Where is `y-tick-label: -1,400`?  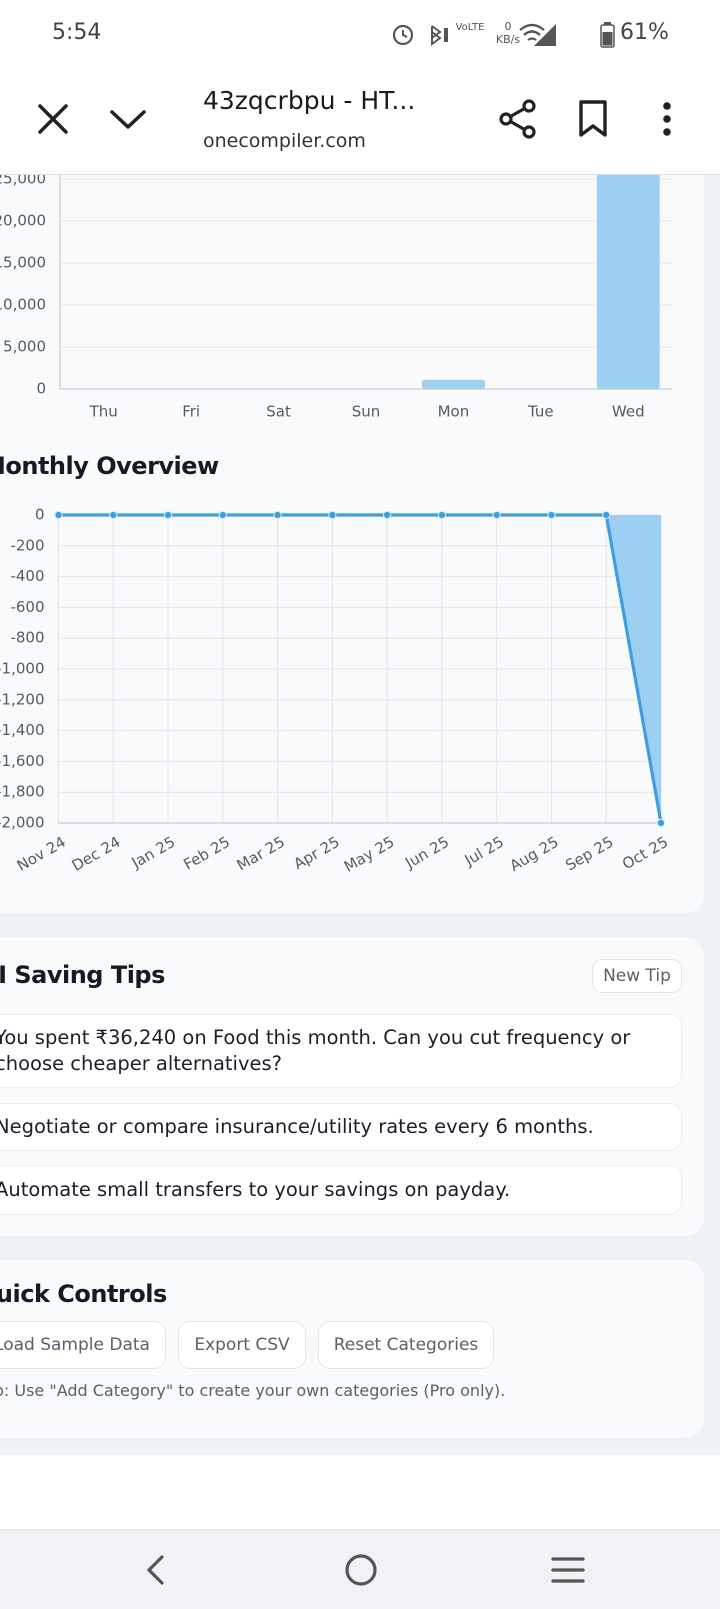
y-tick-label: -1,400 is located at coordinates (22, 730).